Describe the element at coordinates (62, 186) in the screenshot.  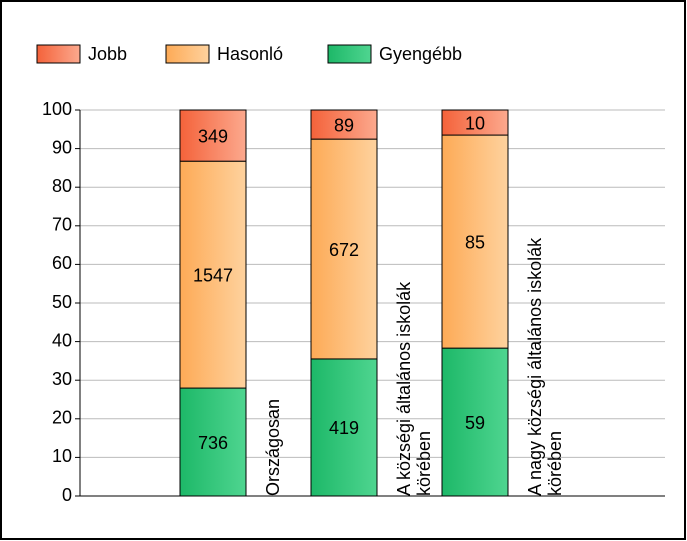
I see `y-tick-label: 80` at that location.